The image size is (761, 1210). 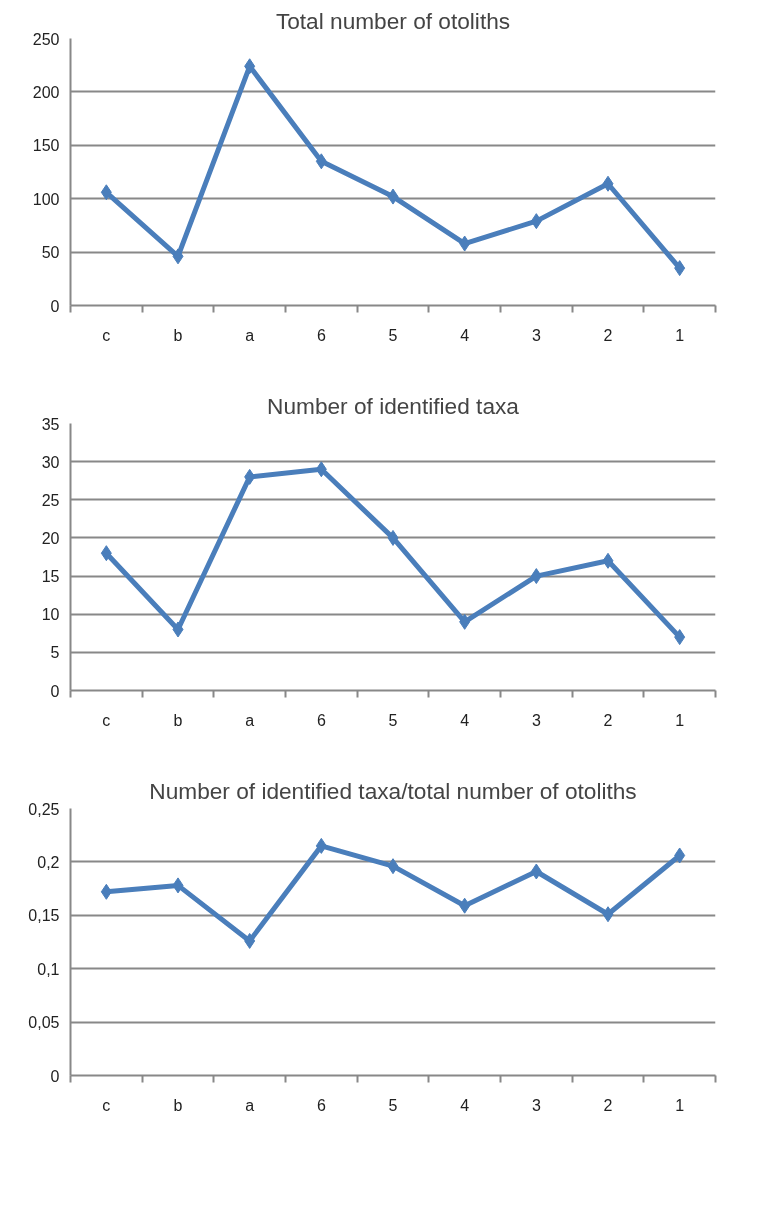 I want to click on y-tick-label: 0,05, so click(x=44, y=1023).